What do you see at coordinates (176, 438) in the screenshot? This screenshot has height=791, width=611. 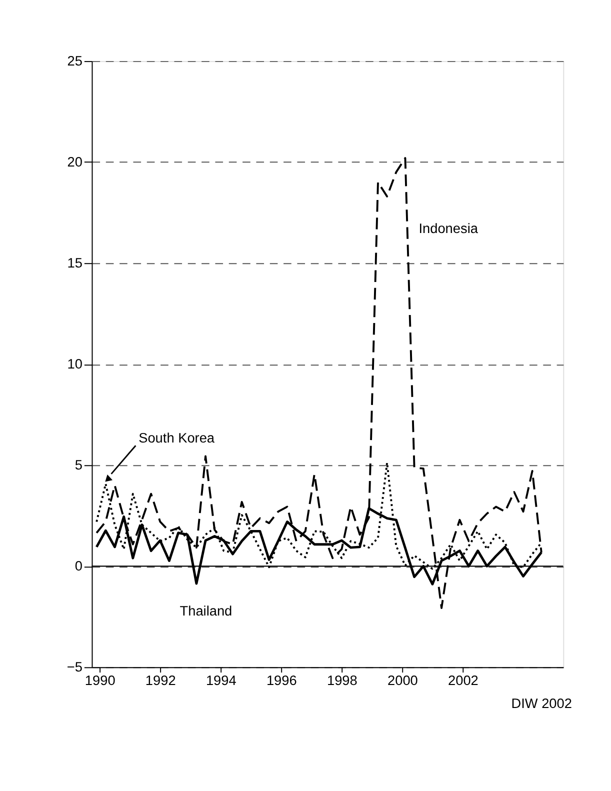 I see `text: South Korea` at bounding box center [176, 438].